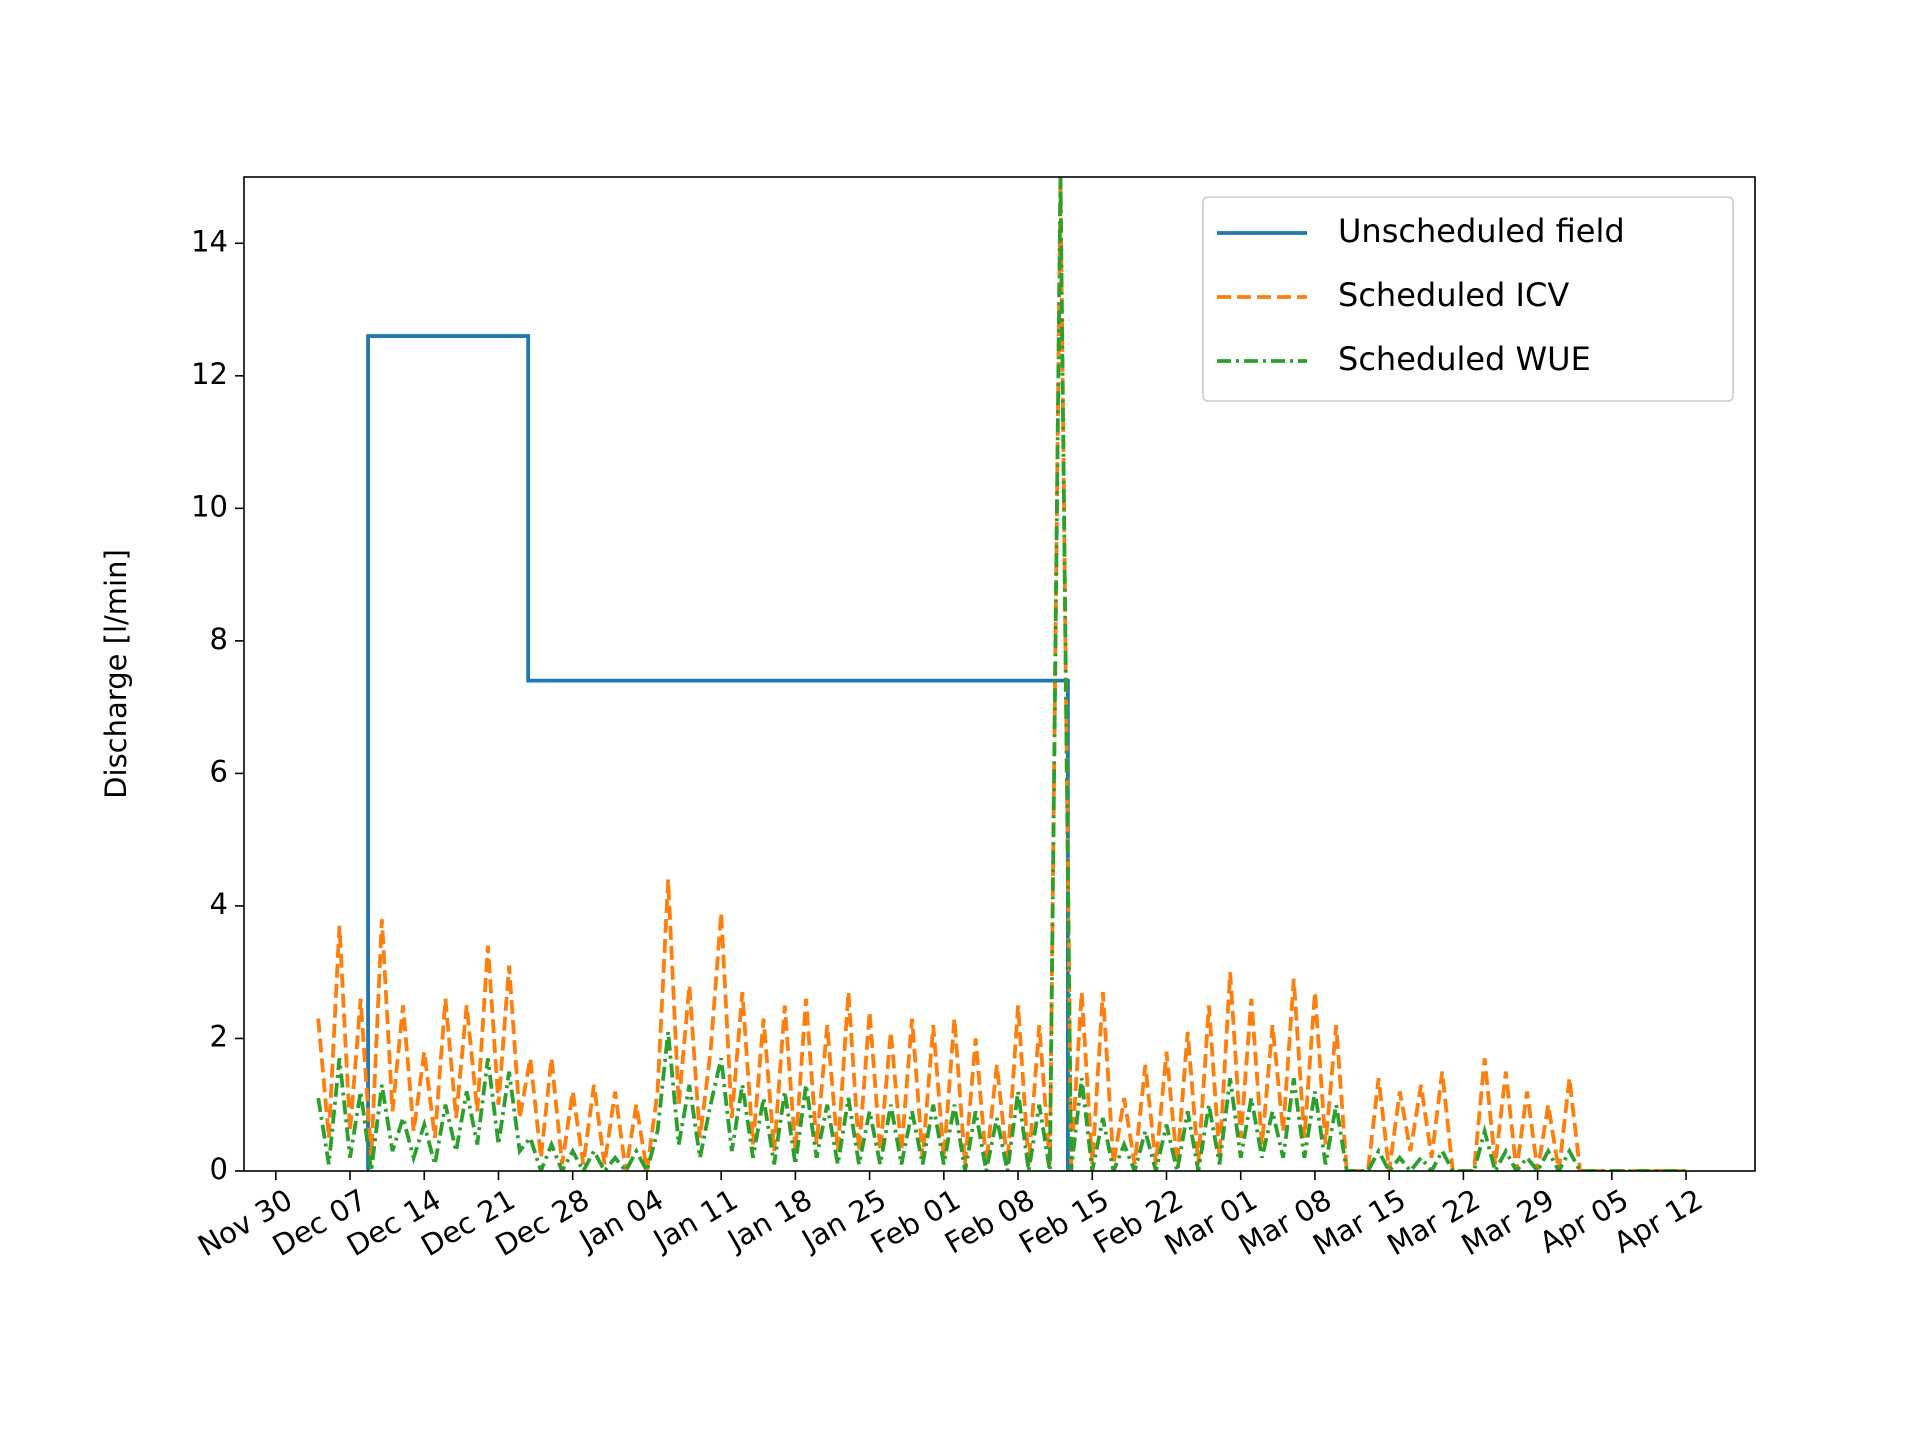 The width and height of the screenshot is (1920, 1440). Describe the element at coordinates (219, 1169) in the screenshot. I see `y-tick-label: 0` at that location.